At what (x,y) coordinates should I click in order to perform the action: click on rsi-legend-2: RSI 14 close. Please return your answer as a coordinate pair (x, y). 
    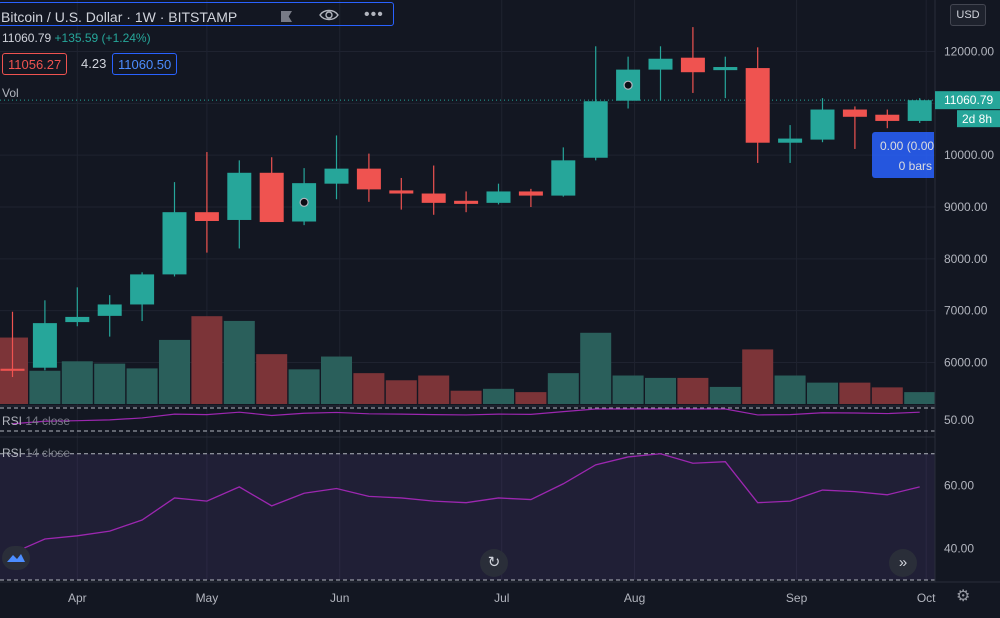
    Looking at the image, I should click on (36, 453).